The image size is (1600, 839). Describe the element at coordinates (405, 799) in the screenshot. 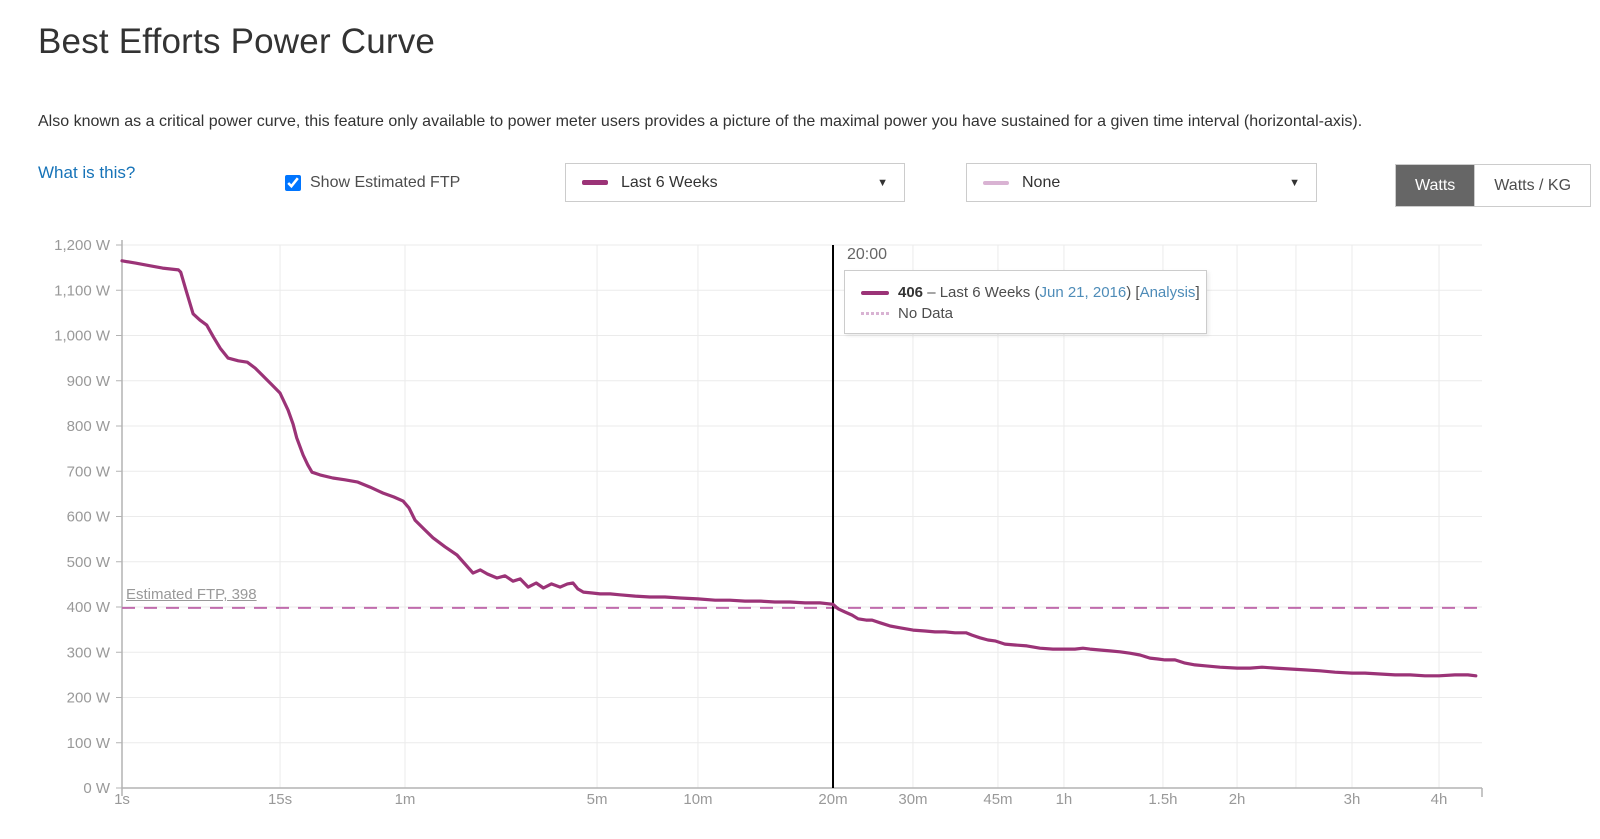

I see `svg-text: 1m` at that location.